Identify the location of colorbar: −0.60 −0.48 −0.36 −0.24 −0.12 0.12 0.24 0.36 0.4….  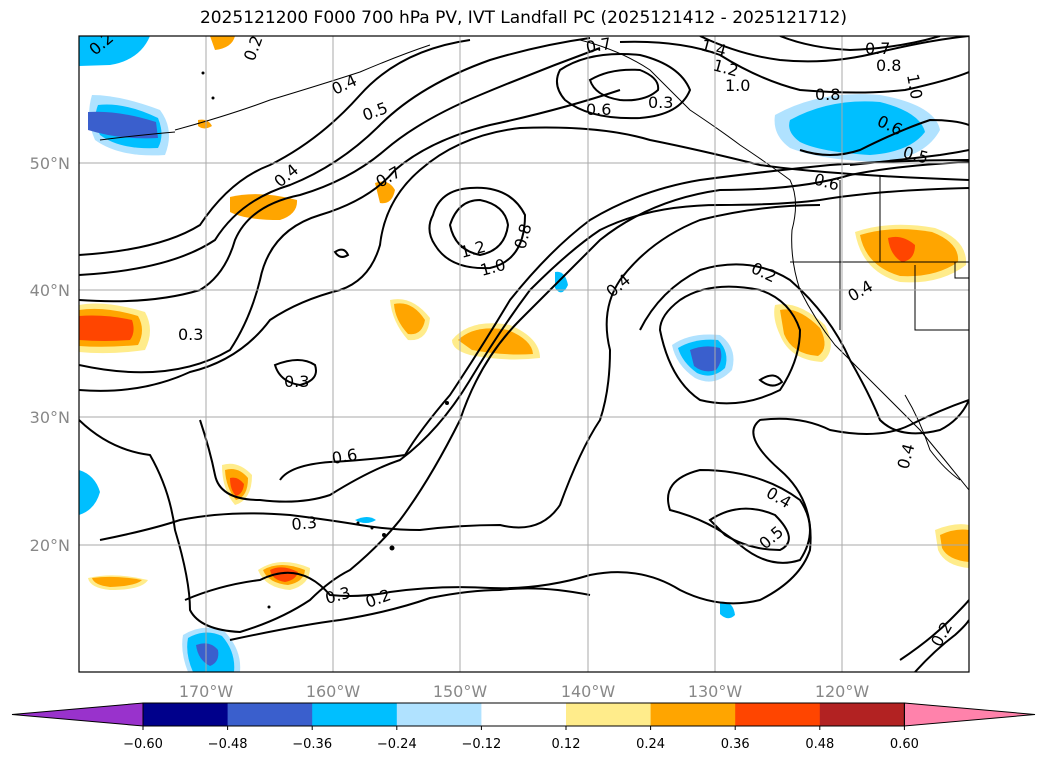
(523, 727).